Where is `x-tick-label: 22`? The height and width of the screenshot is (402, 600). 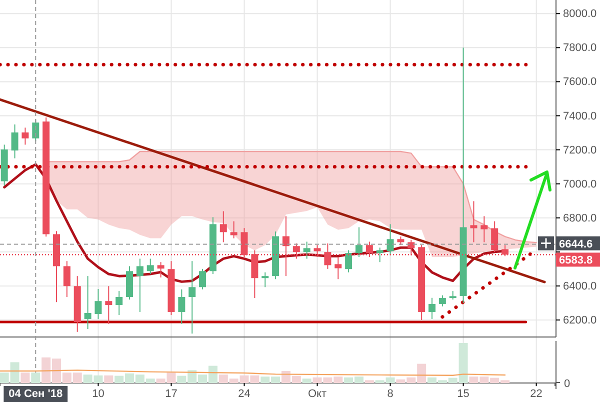
x-tick-label: 22 is located at coordinates (536, 394).